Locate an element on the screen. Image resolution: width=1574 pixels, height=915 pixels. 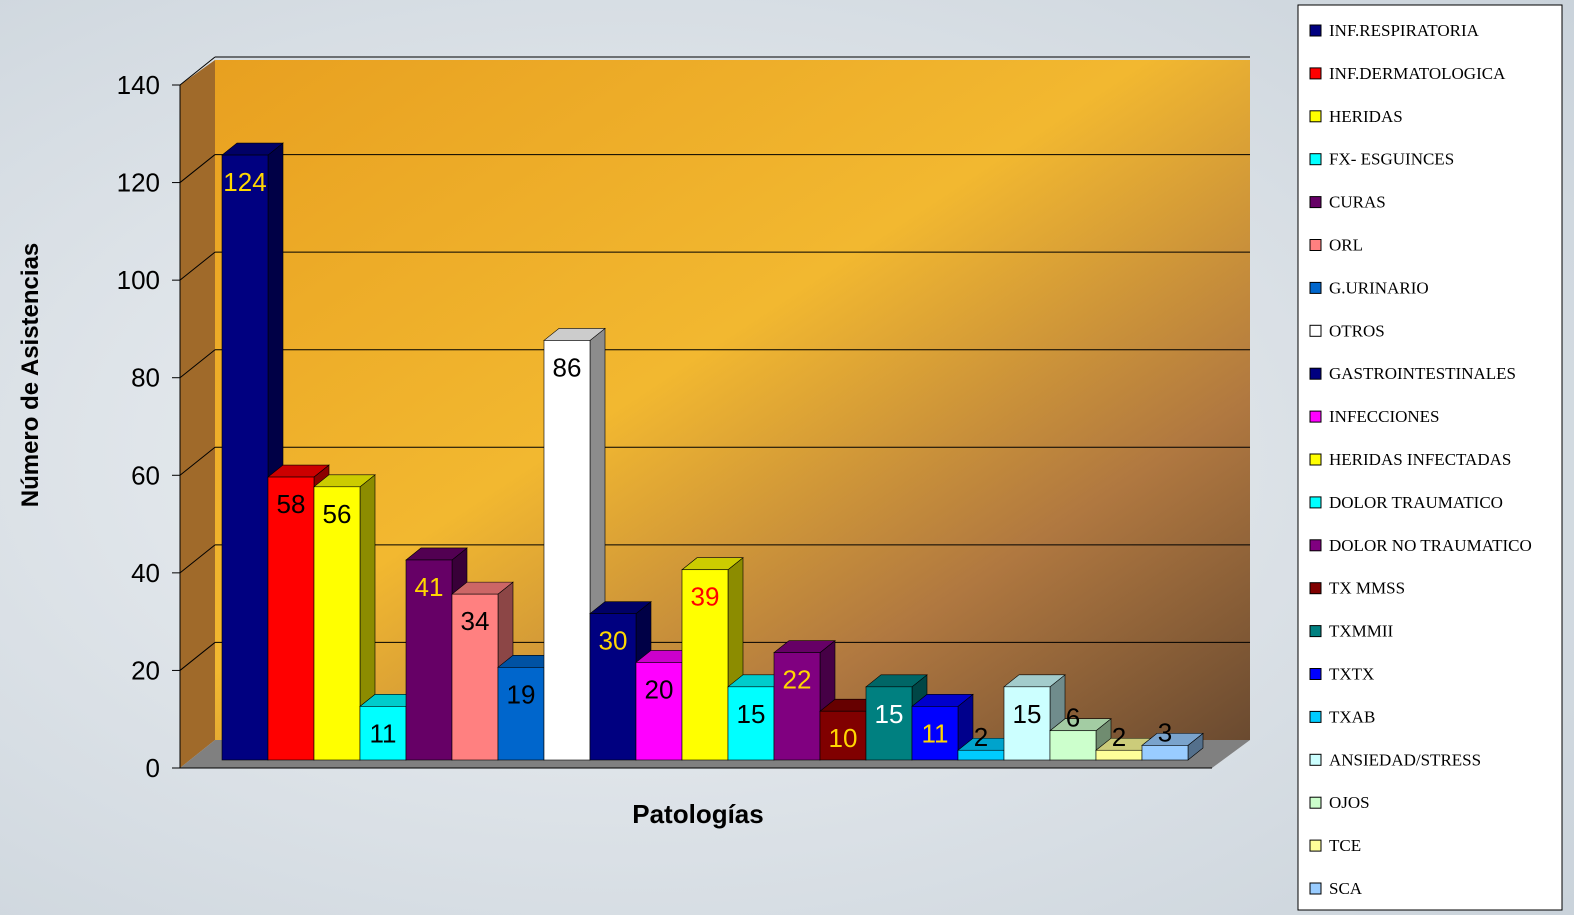
value-label: 30 is located at coordinates (613, 641).